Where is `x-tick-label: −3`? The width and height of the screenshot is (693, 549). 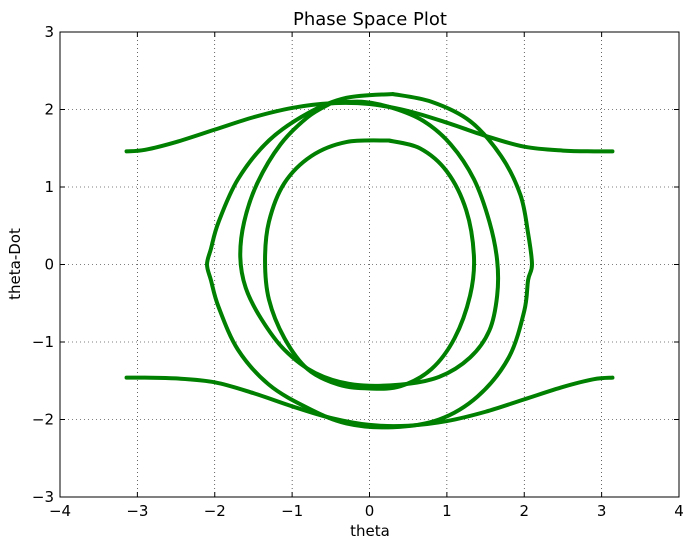 x-tick-label: −3 is located at coordinates (137, 511).